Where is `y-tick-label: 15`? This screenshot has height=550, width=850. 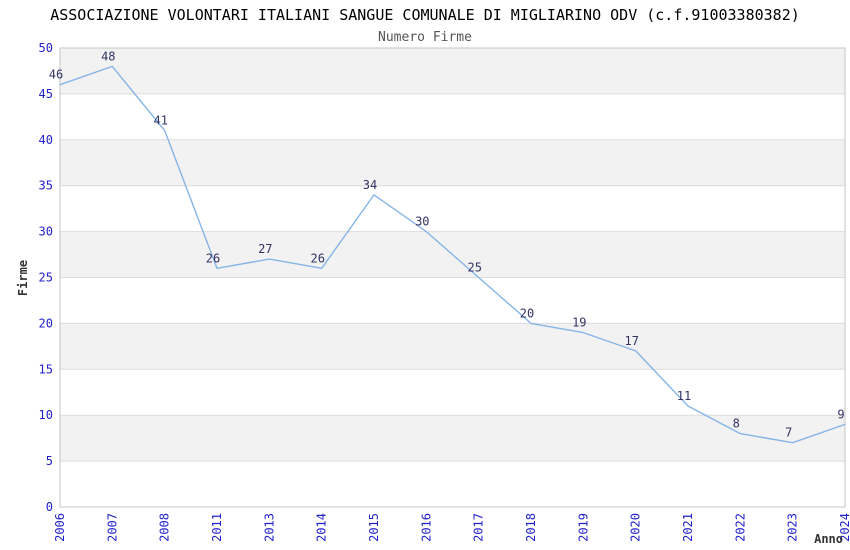
y-tick-label: 15 is located at coordinates (46, 369).